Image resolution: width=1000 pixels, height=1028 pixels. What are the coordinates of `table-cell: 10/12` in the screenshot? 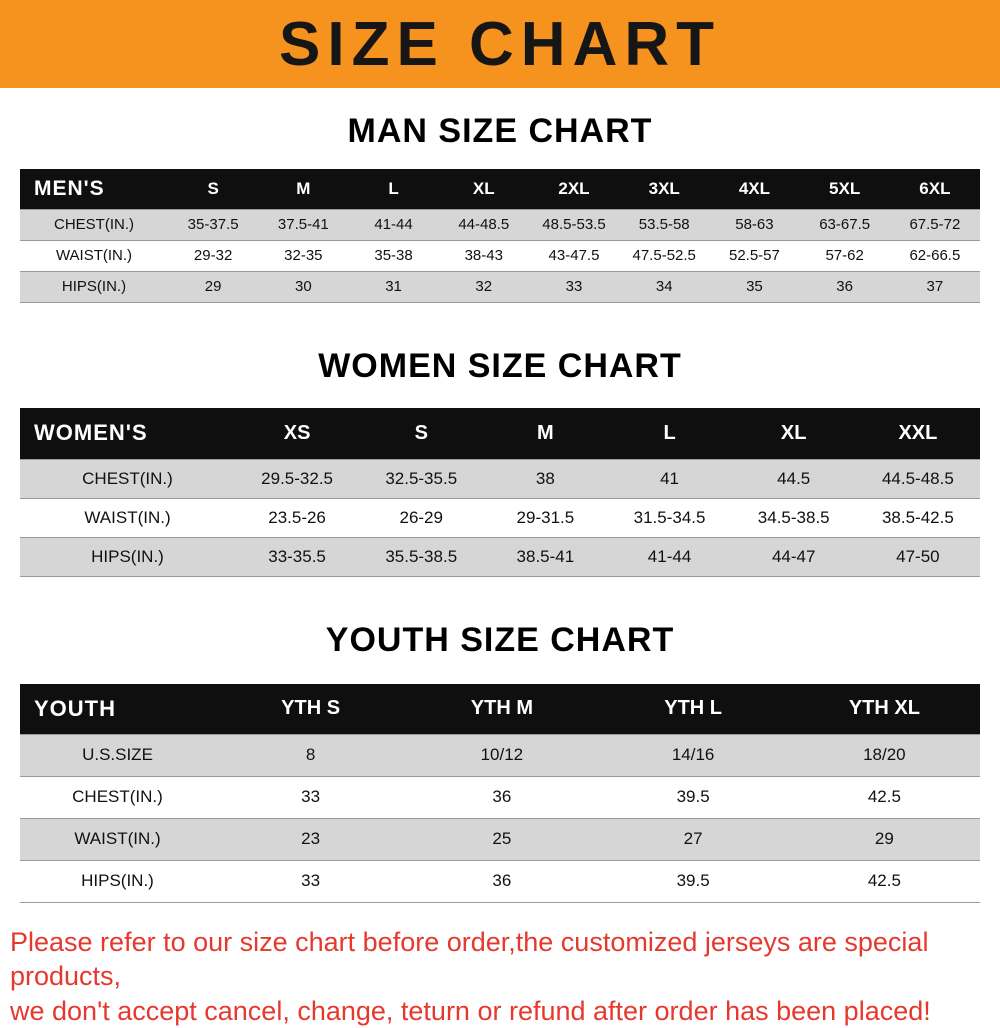 It's located at (501, 755).